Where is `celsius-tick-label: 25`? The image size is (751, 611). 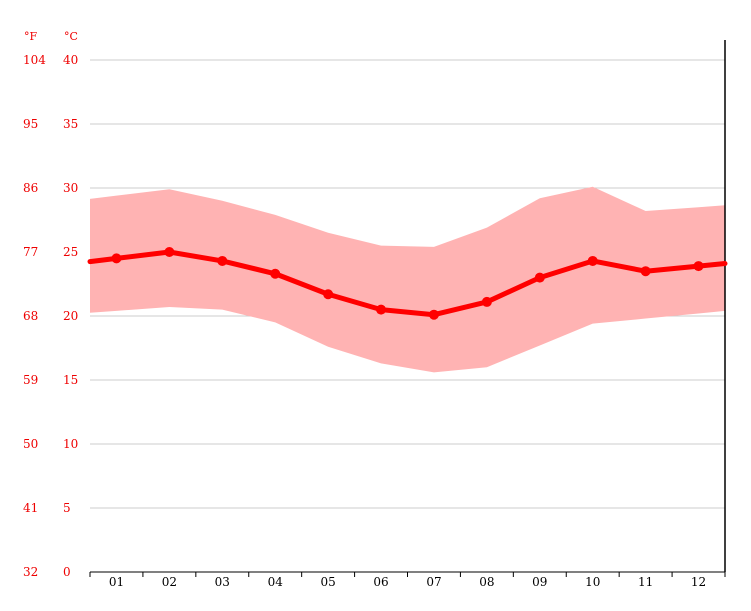
celsius-tick-label: 25 is located at coordinates (70, 252).